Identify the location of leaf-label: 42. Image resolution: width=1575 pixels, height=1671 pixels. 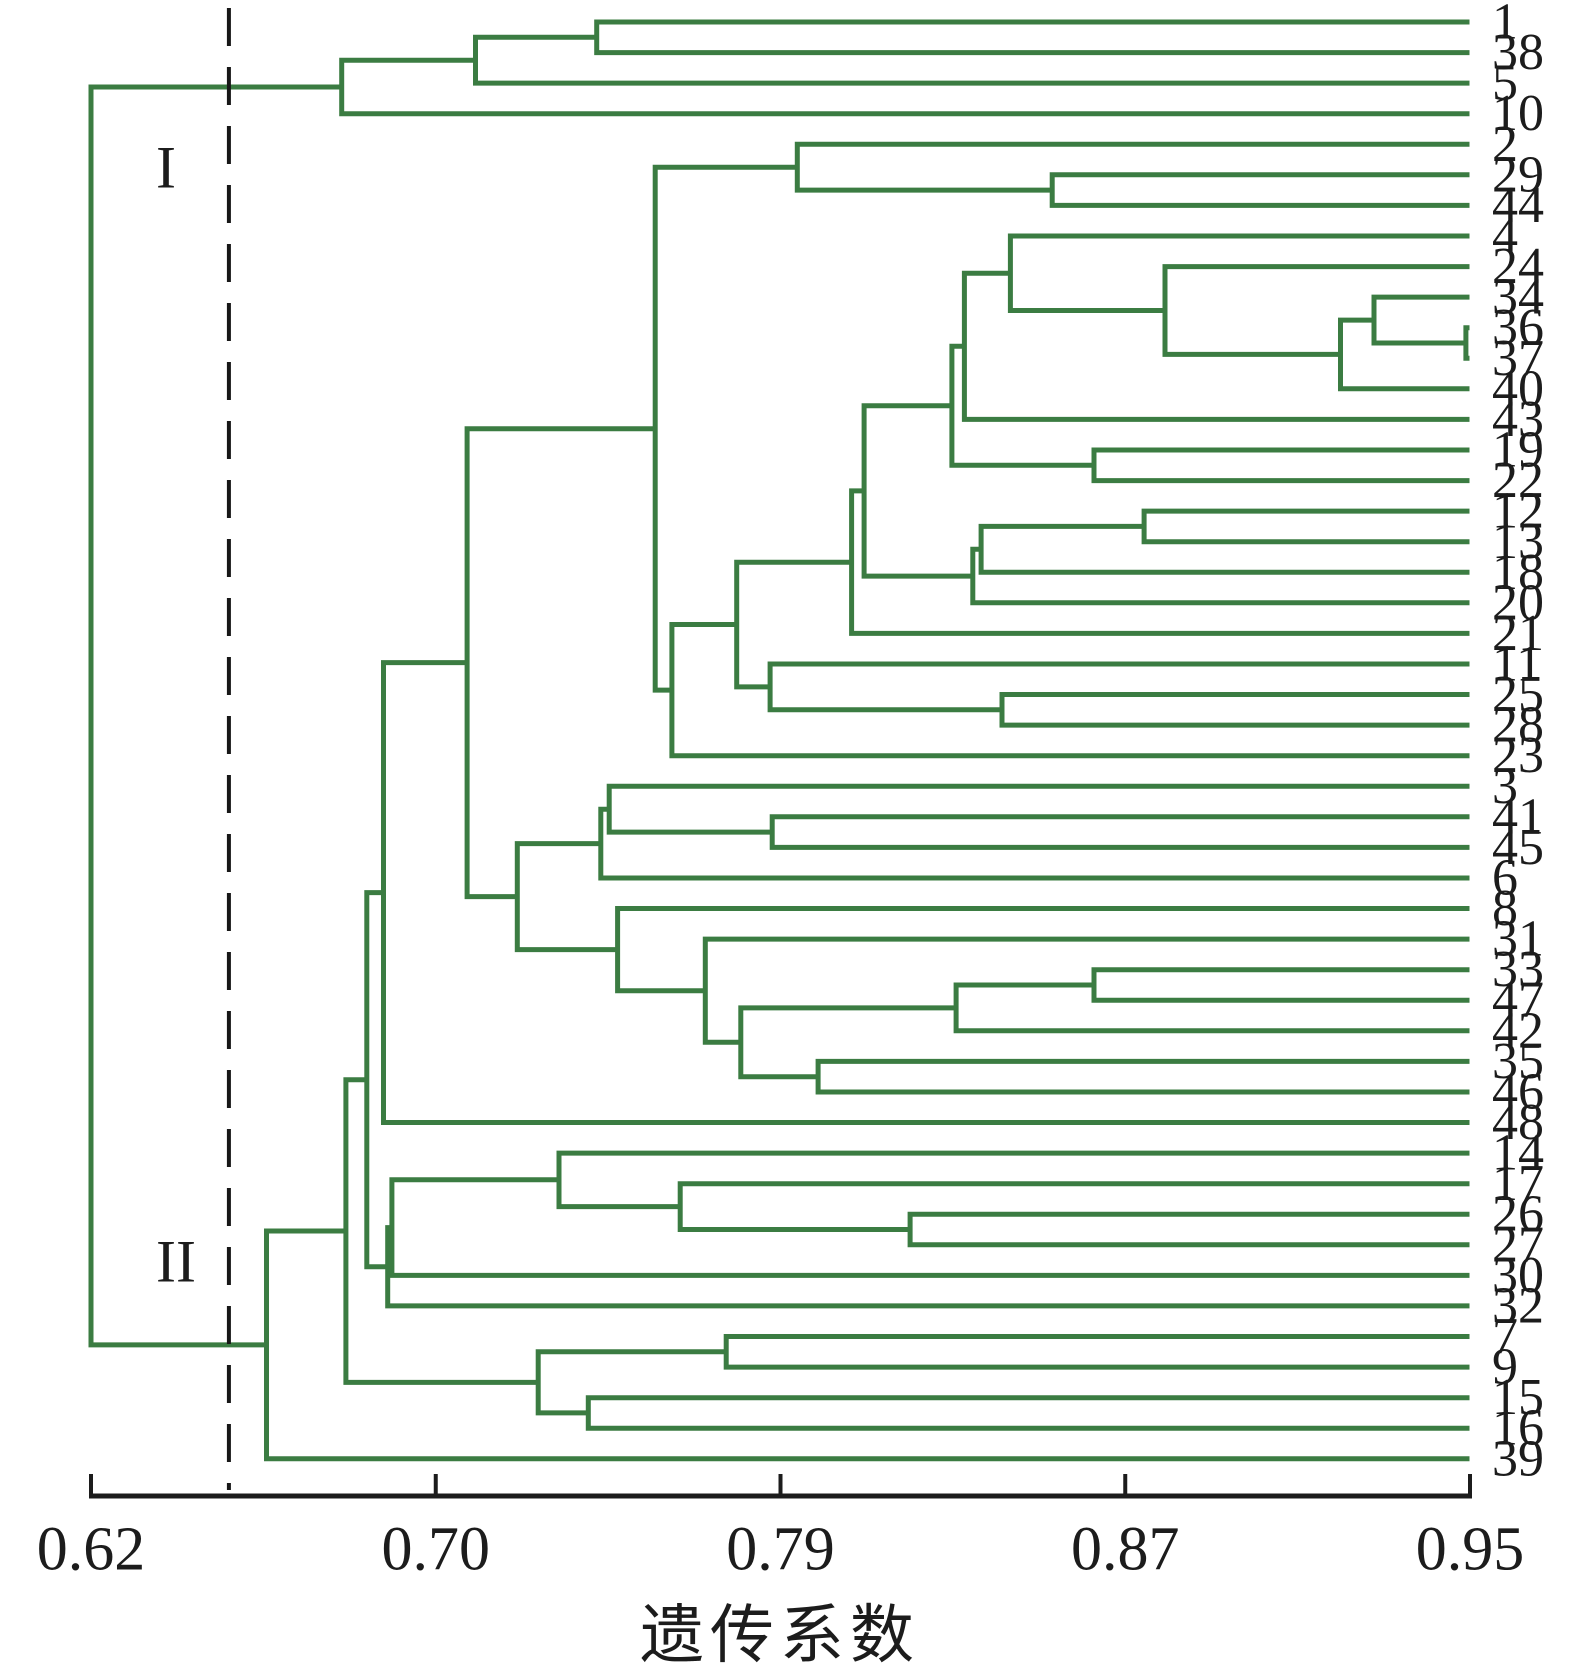
(1518, 1030).